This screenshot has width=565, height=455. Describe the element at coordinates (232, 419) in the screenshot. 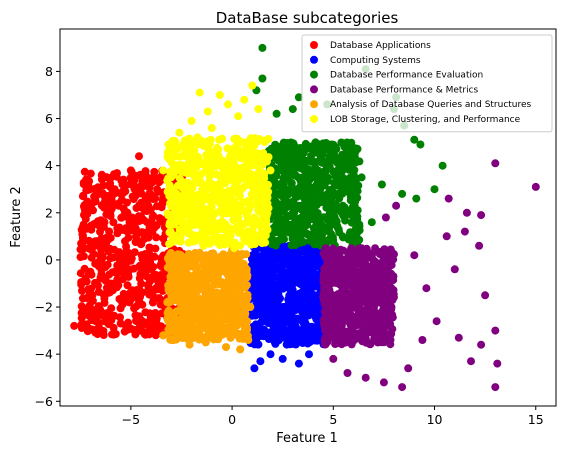

I see `x-tick-label: 0` at that location.